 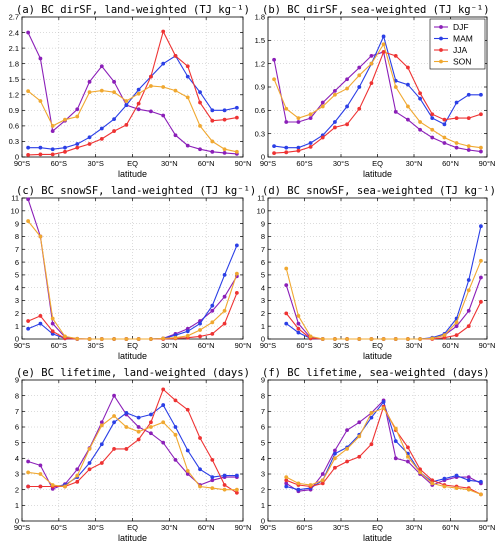 I want to click on y-tick-label: 0.9, so click(x=14, y=110).